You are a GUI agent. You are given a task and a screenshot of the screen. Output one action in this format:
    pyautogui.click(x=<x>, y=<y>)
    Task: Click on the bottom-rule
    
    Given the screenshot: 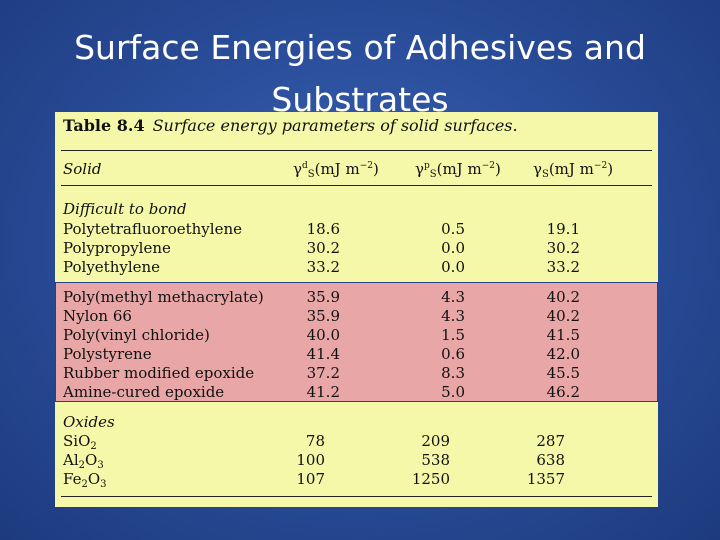 What is the action you would take?
    pyautogui.click(x=356, y=496)
    